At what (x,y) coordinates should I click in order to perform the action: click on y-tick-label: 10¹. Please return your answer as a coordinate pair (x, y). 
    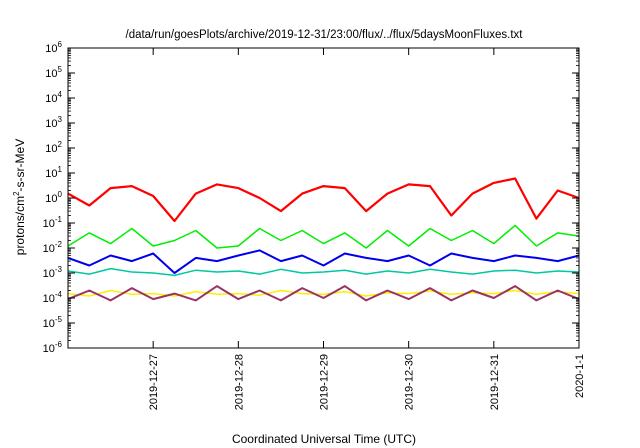
    Looking at the image, I should click on (53, 172).